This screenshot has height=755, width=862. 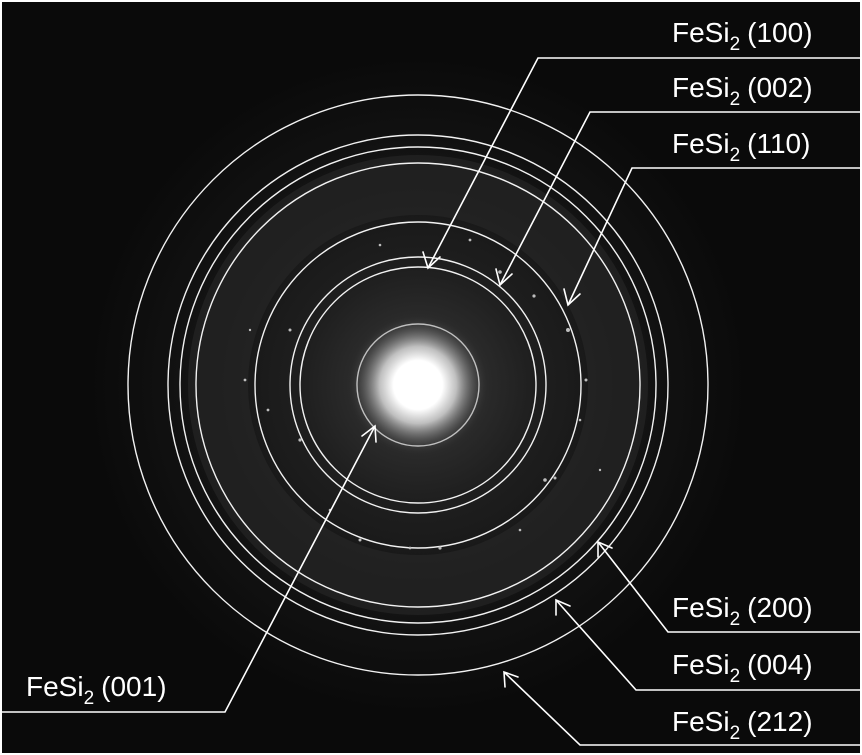 What do you see at coordinates (742, 91) in the screenshot?
I see `label-fesi2-002: FeSi2 (002)` at bounding box center [742, 91].